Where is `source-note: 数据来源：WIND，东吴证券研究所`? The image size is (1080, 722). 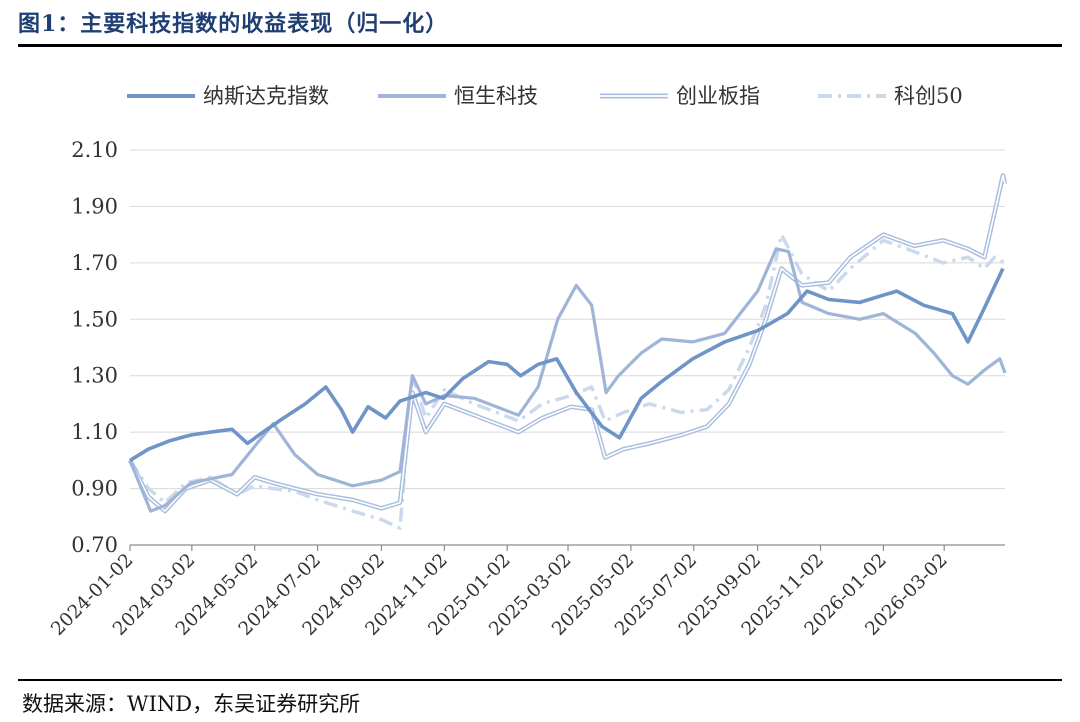 source-note: 数据来源：WIND，东吴证券研究所 is located at coordinates (191, 704).